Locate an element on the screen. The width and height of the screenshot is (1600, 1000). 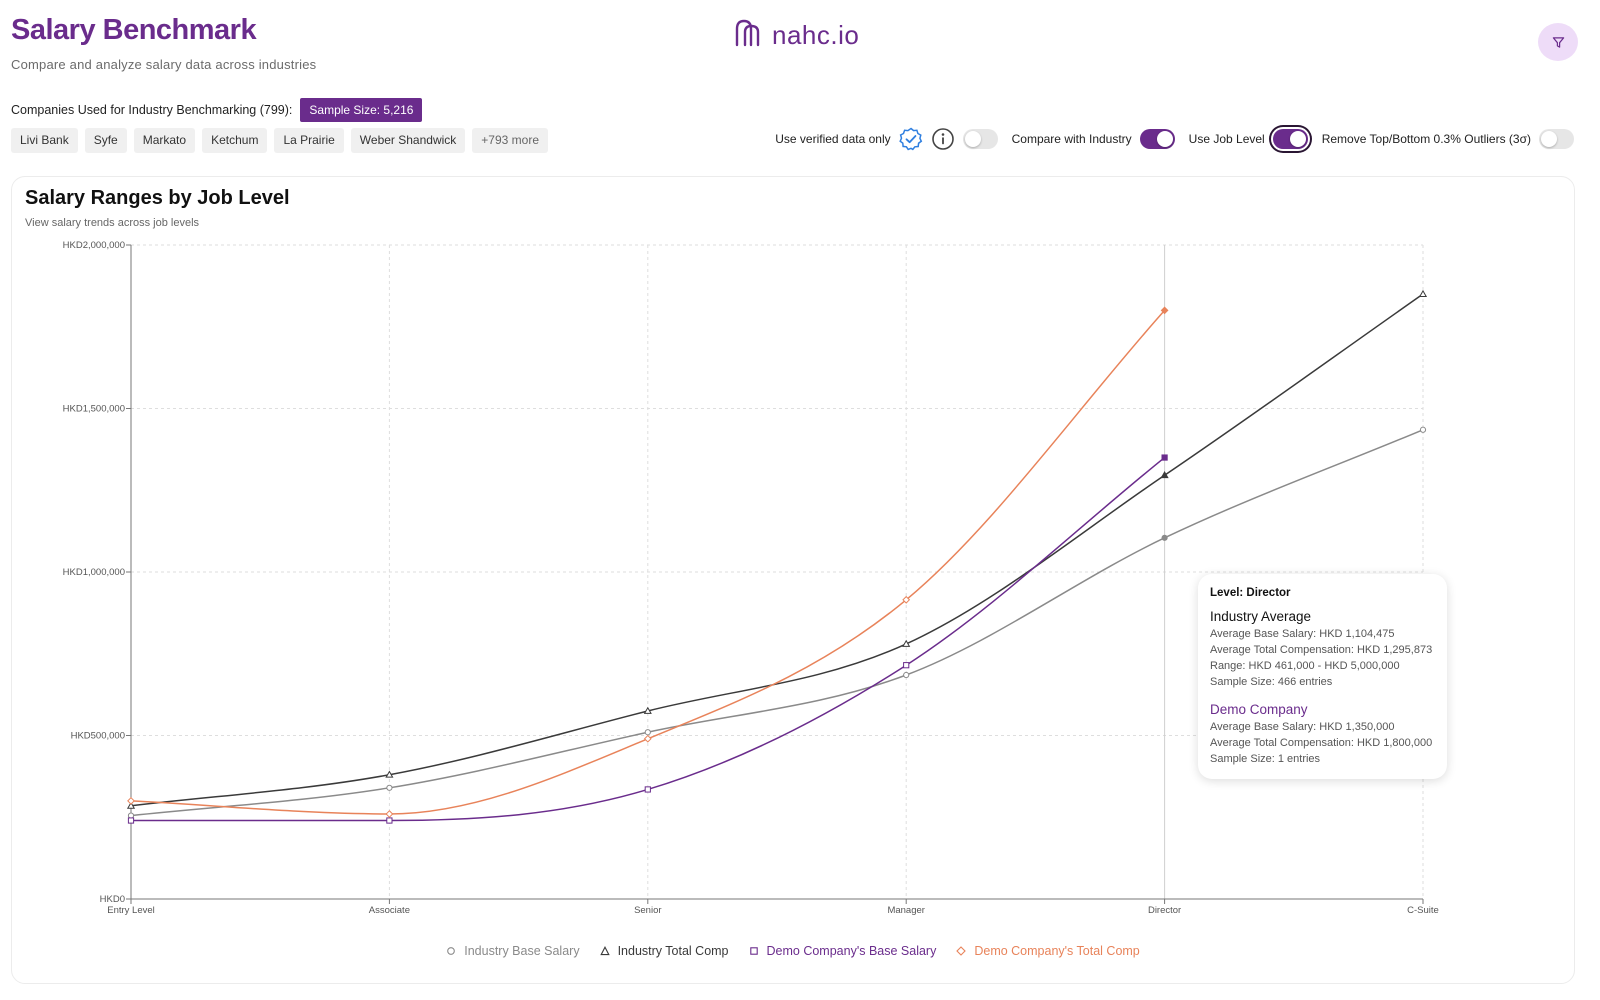
company-chip: Weber Shandwick is located at coordinates (408, 140).